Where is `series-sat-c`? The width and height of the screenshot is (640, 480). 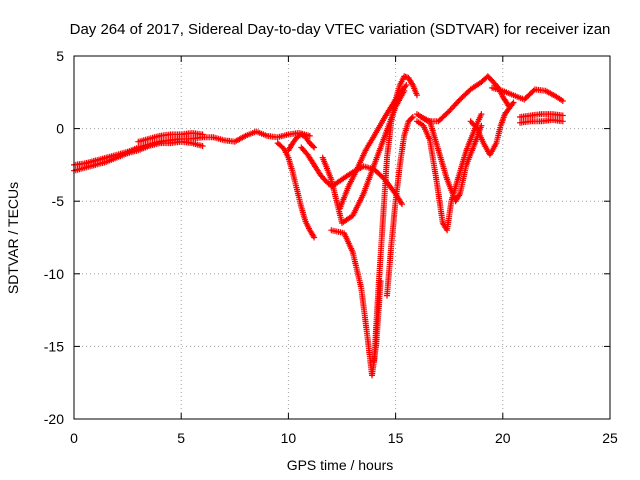
series-sat-c is located at coordinates (170, 137).